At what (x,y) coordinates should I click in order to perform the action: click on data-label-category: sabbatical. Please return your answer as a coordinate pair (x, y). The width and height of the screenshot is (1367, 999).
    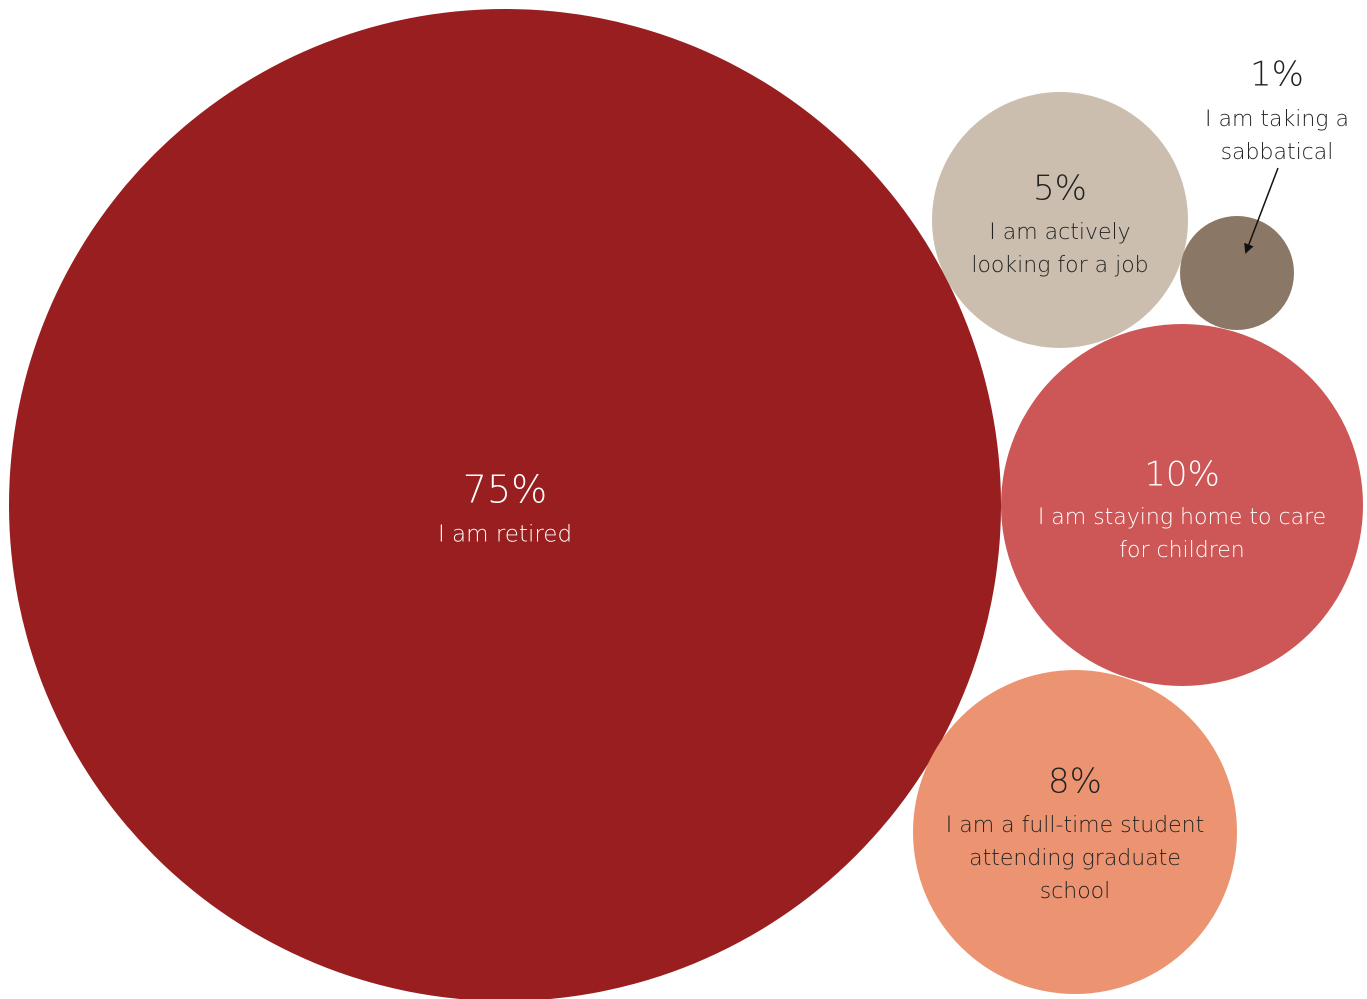
    Looking at the image, I should click on (1277, 152).